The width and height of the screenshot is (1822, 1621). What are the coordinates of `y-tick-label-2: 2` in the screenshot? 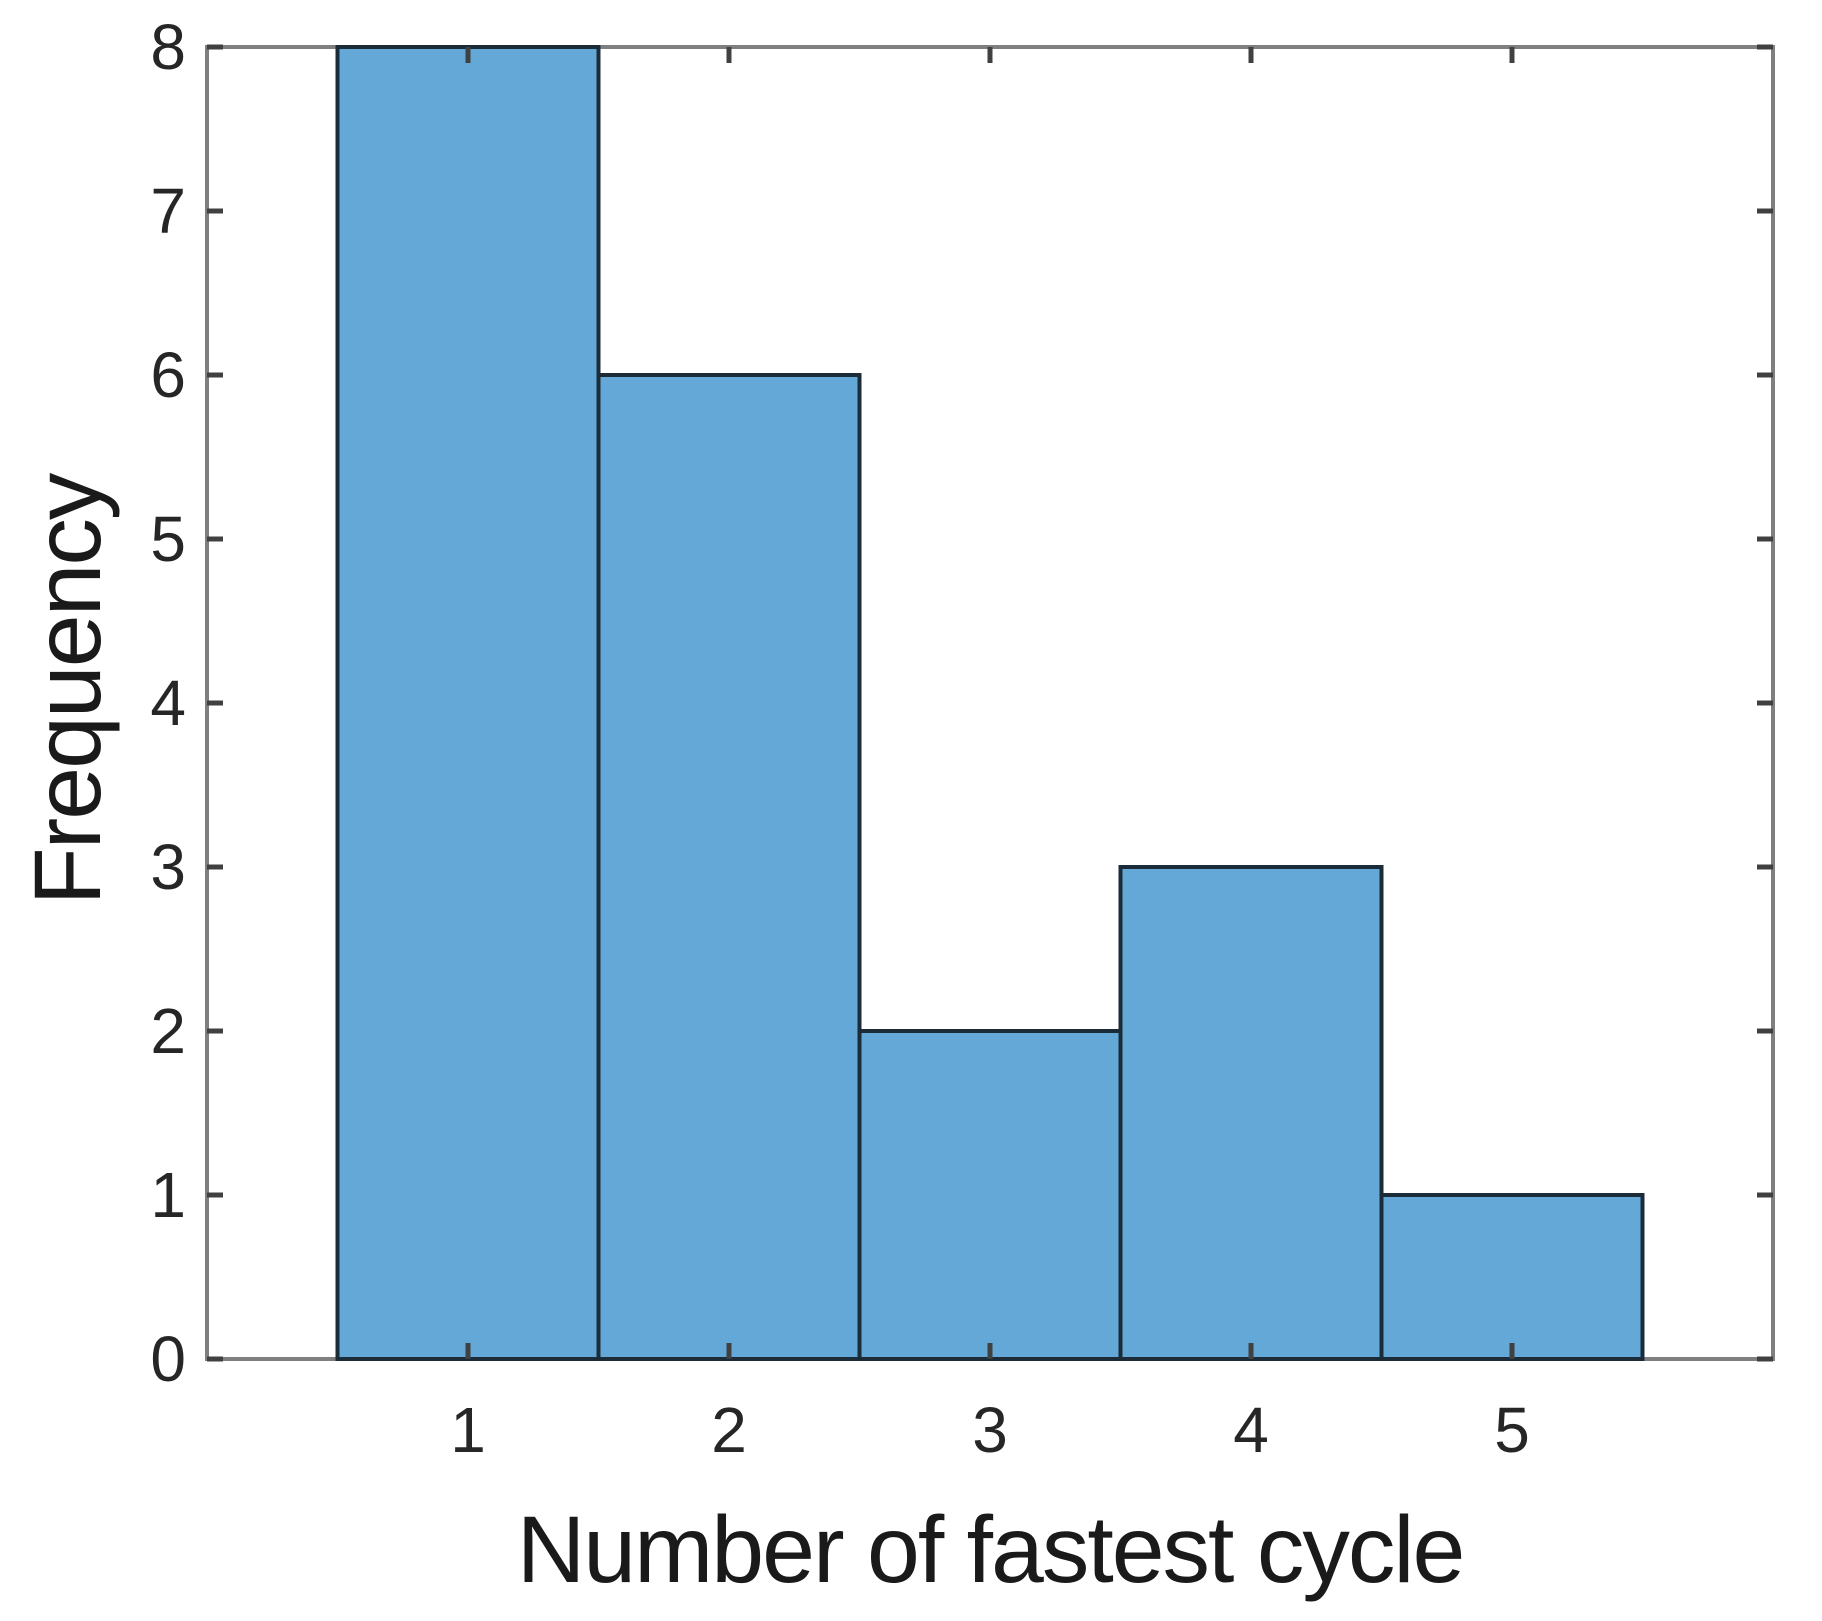 It's located at (168, 1031).